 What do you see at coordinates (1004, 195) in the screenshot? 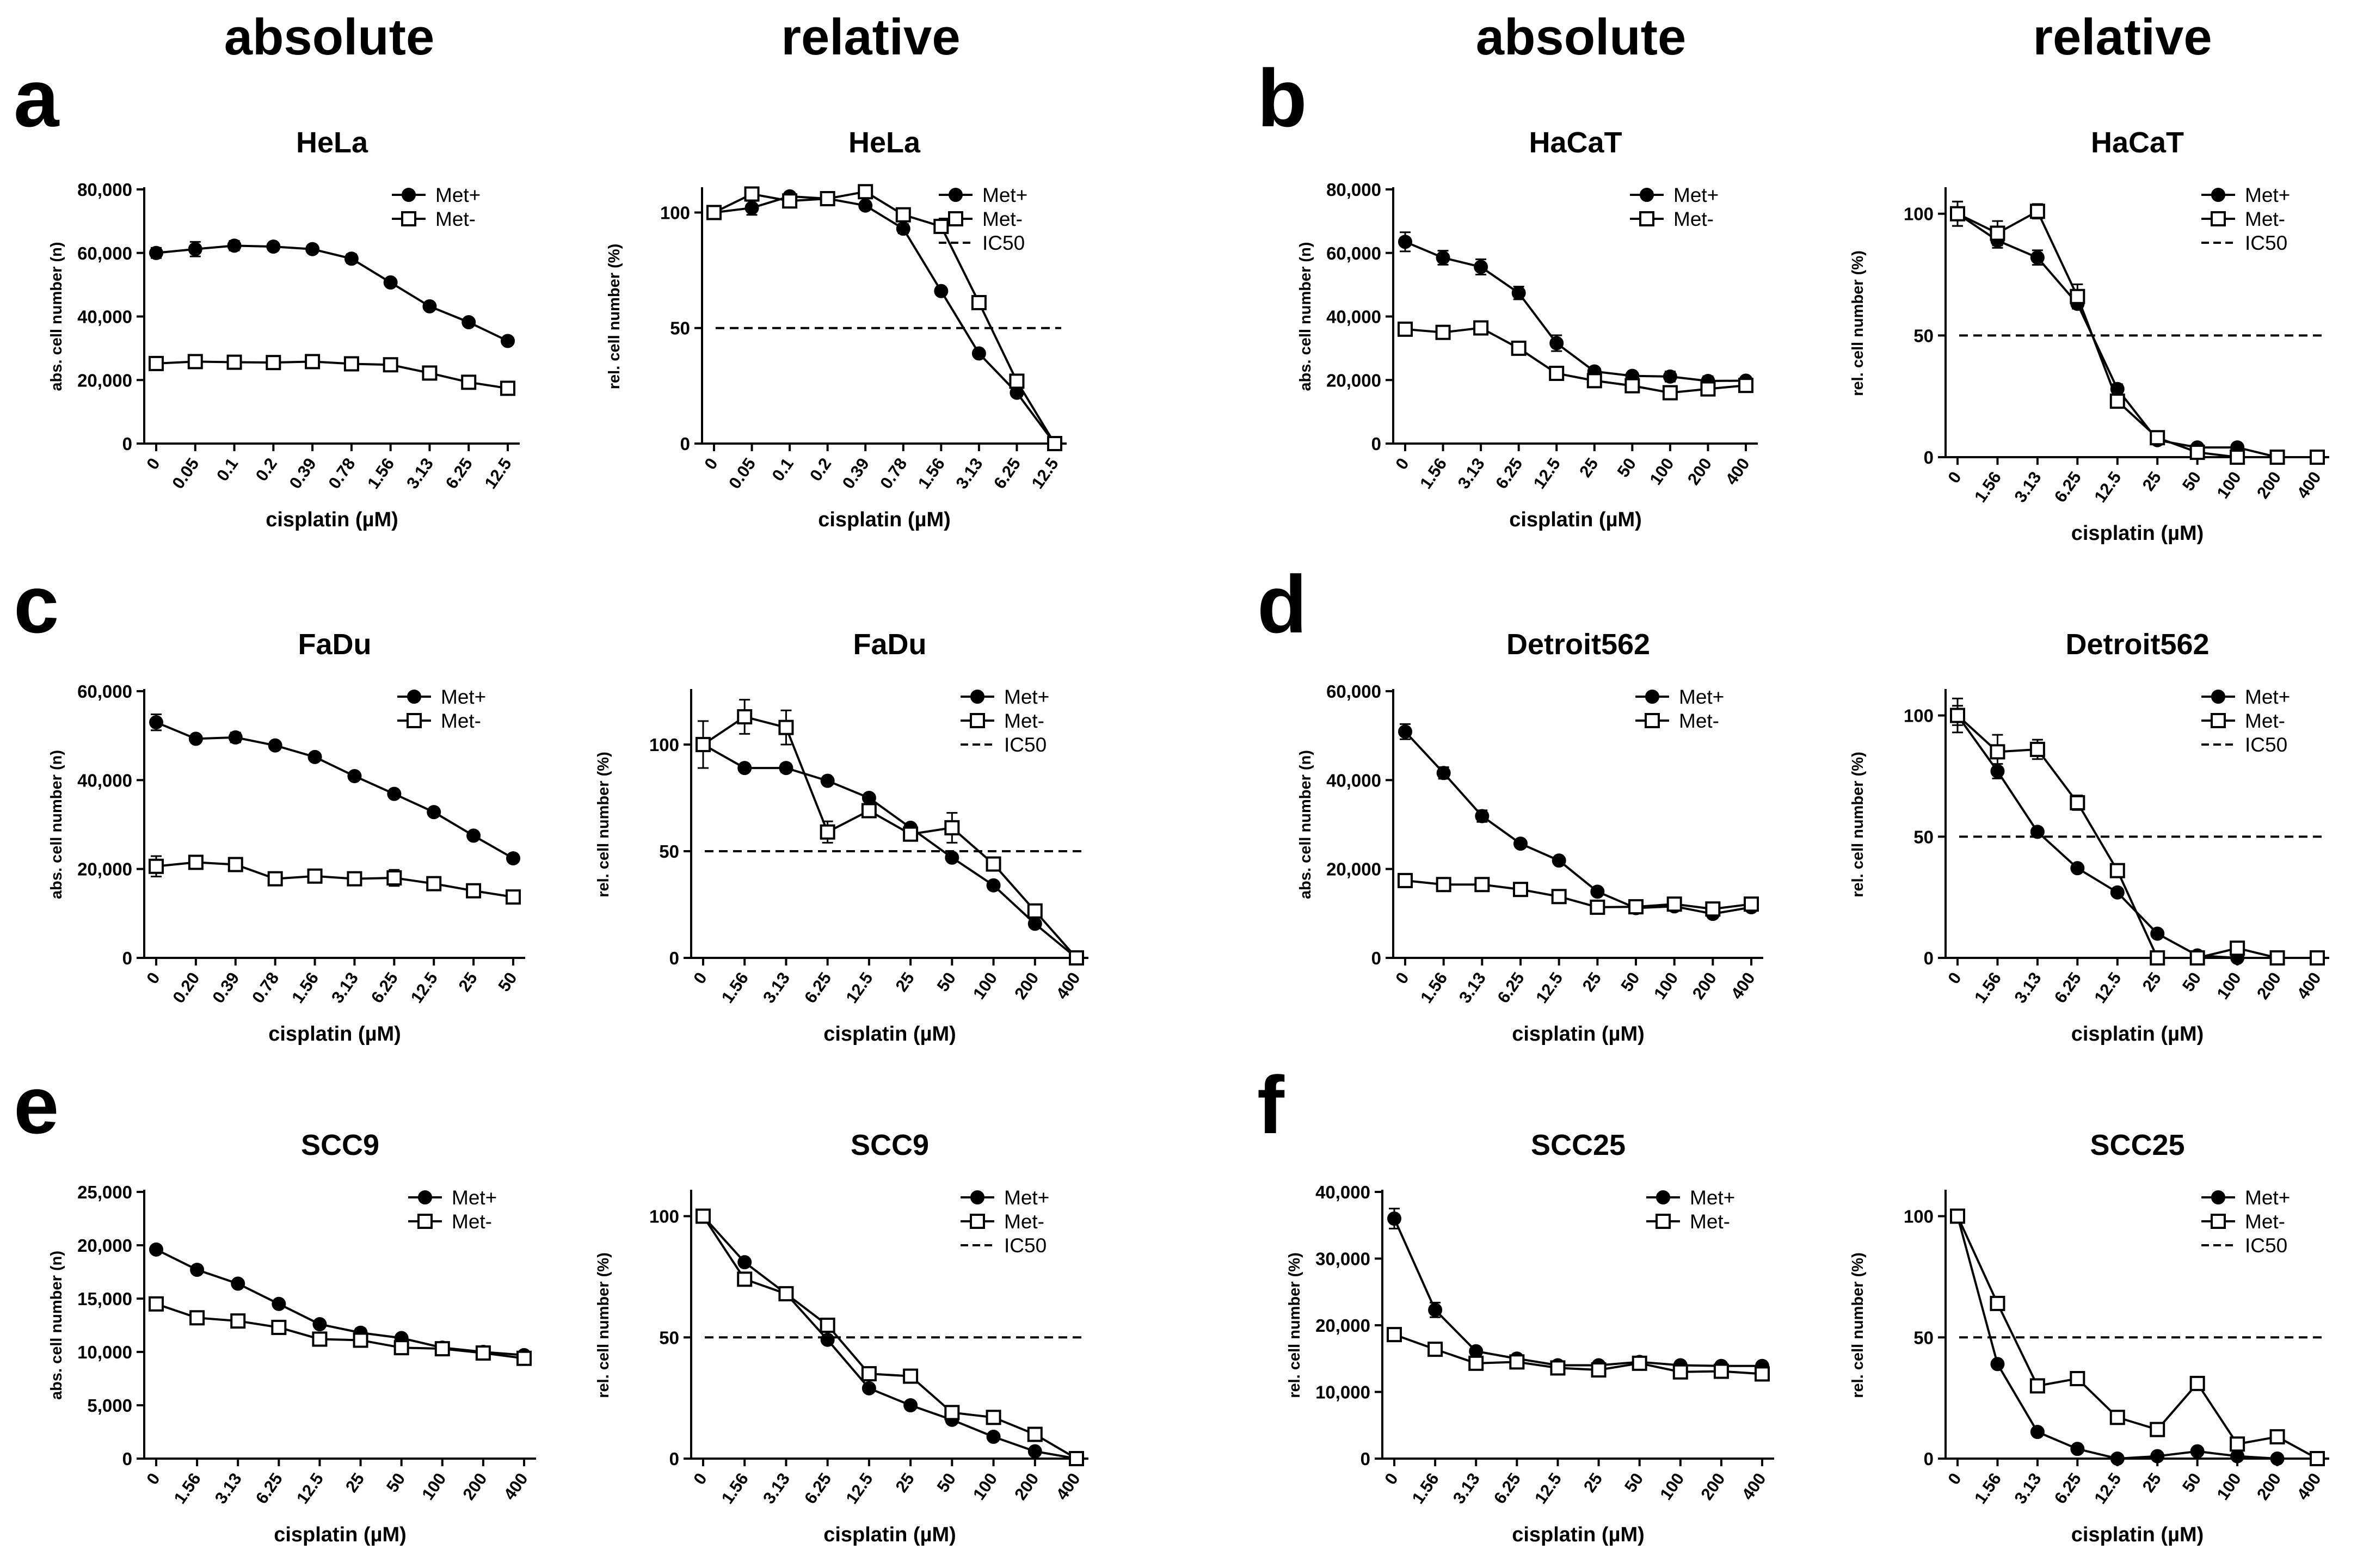
I see `legend-label: Met+` at bounding box center [1004, 195].